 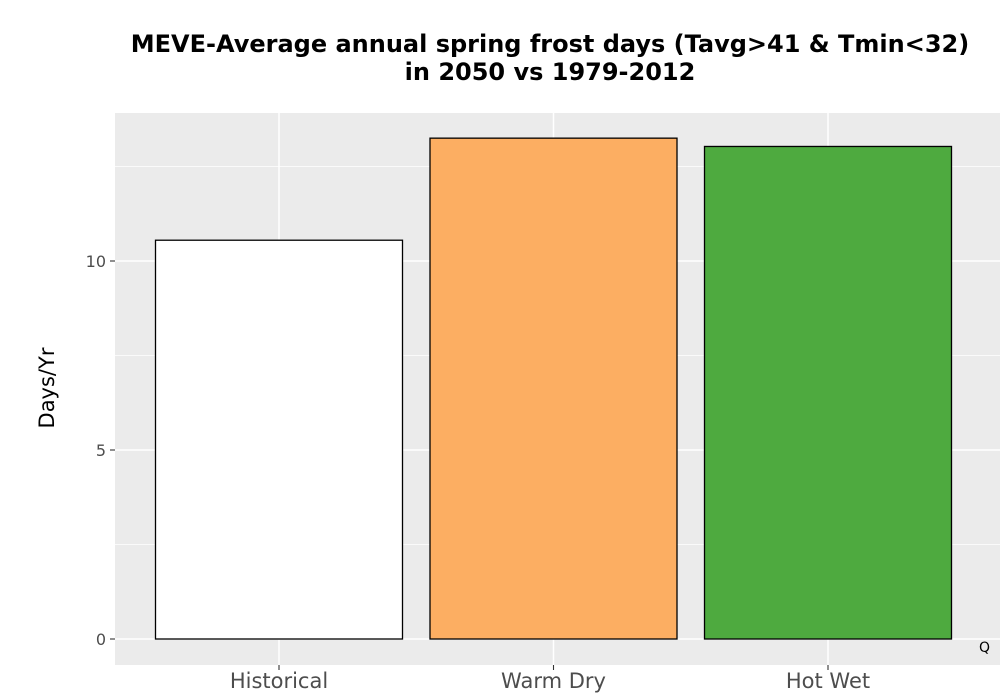 I want to click on chart-title-line-2: in 2050 vs 1979-2012, so click(x=550, y=72).